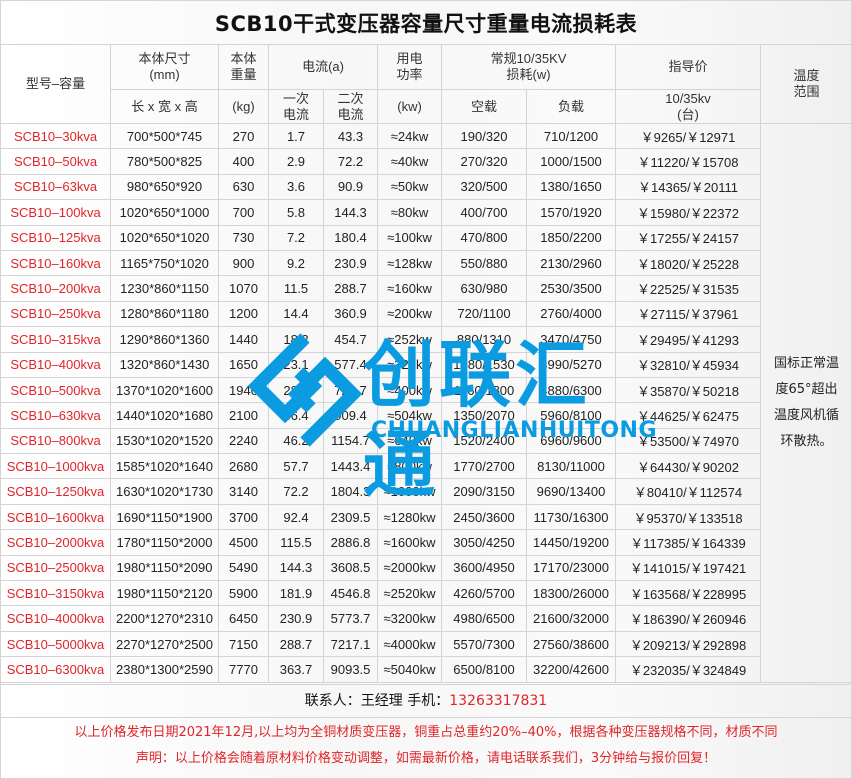  I want to click on cell-model: SCB10–4000kva, so click(55, 618).